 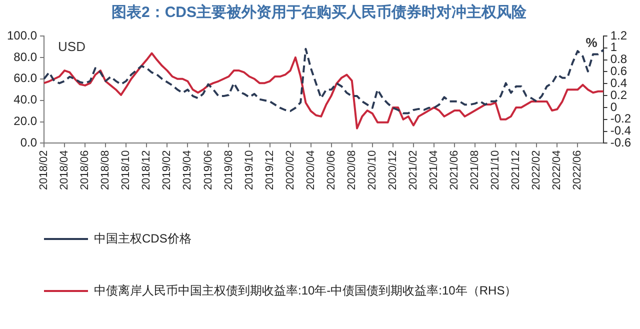 What do you see at coordinates (126, 170) in the screenshot?
I see `x-tick-label: 2018/10` at bounding box center [126, 170].